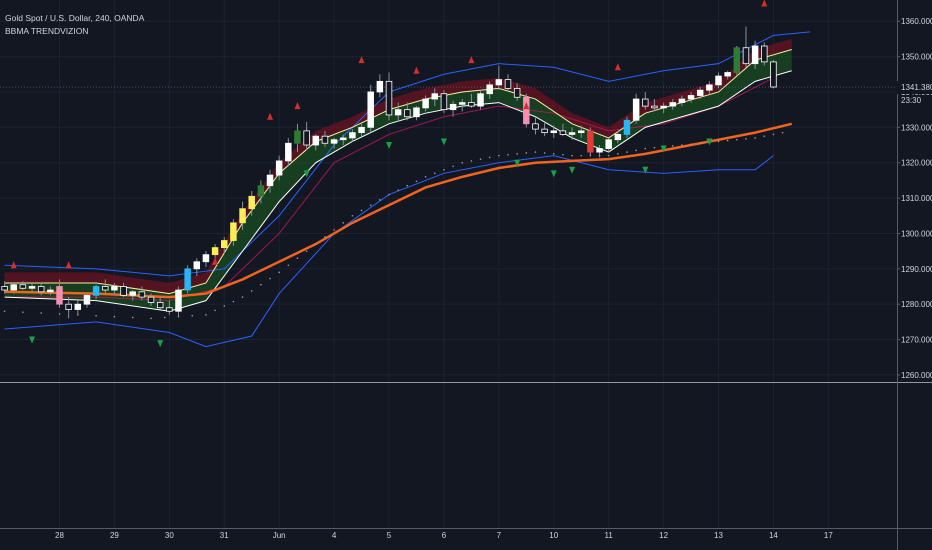 The width and height of the screenshot is (932, 550). I want to click on y-tick-label: 1310.000, so click(916, 198).